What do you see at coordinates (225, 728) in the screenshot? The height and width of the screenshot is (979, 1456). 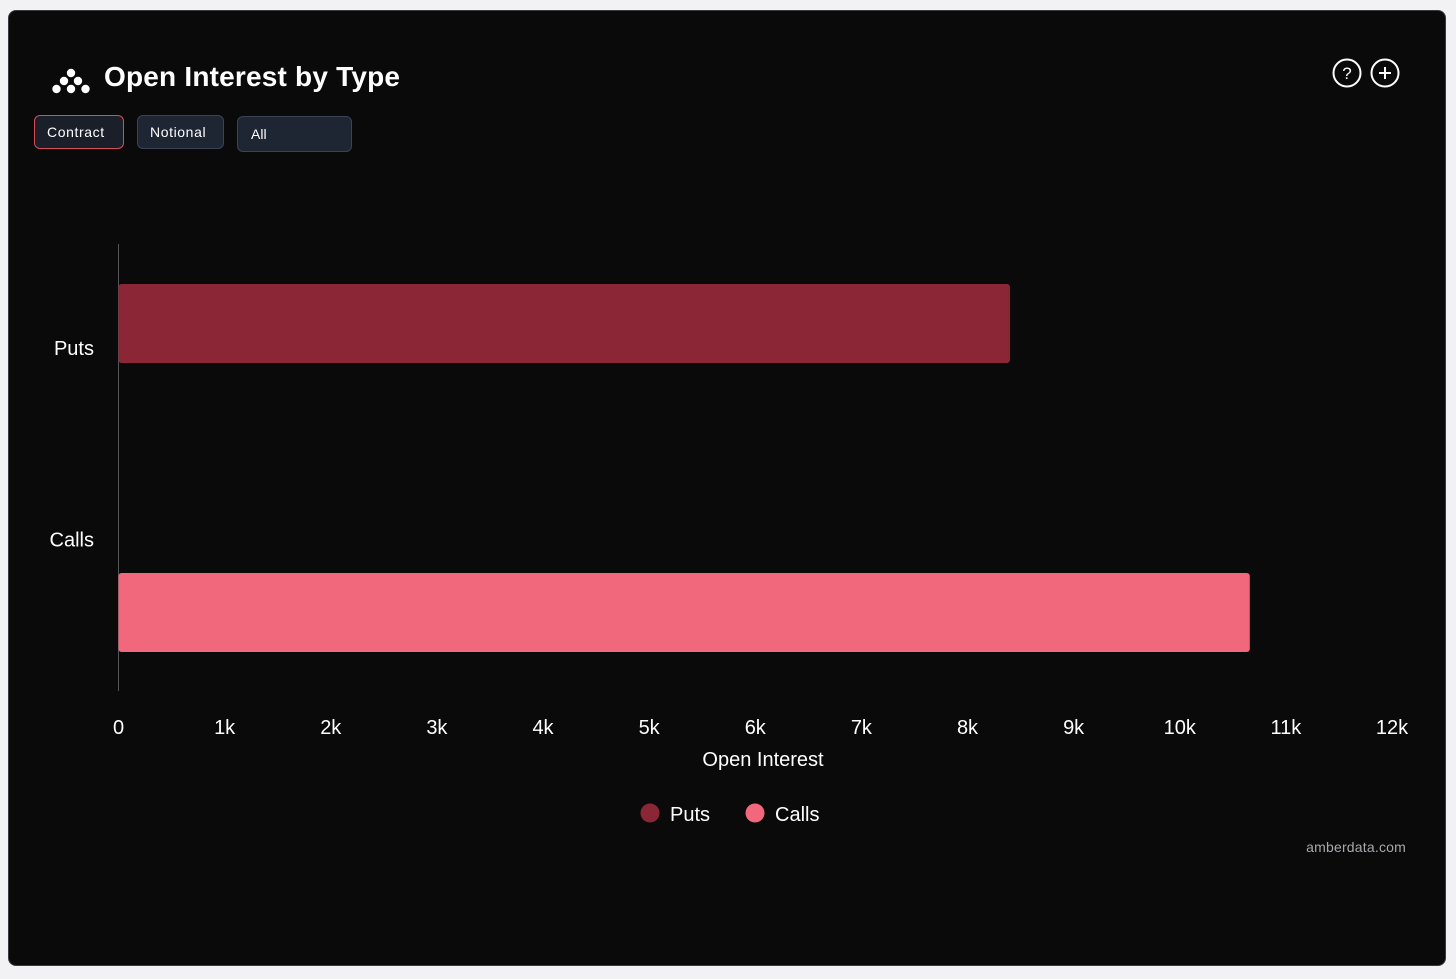 I see `x-tick-label: 1k` at bounding box center [225, 728].